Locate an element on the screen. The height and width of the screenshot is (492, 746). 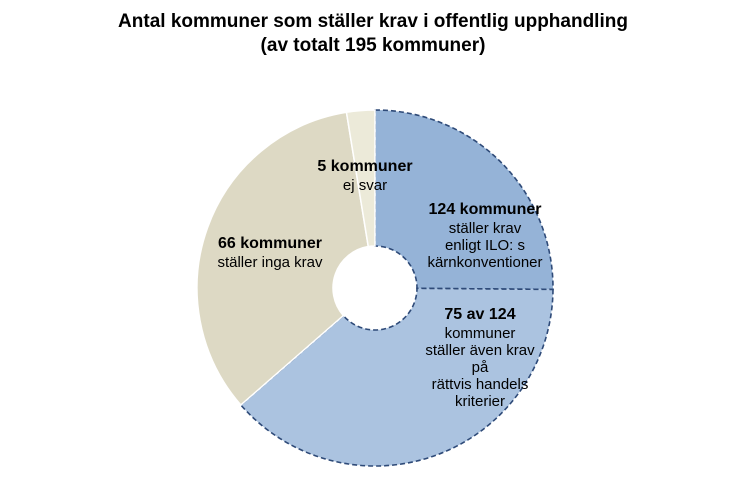
slice-label-75-line4: rättvis handels is located at coordinates (480, 384).